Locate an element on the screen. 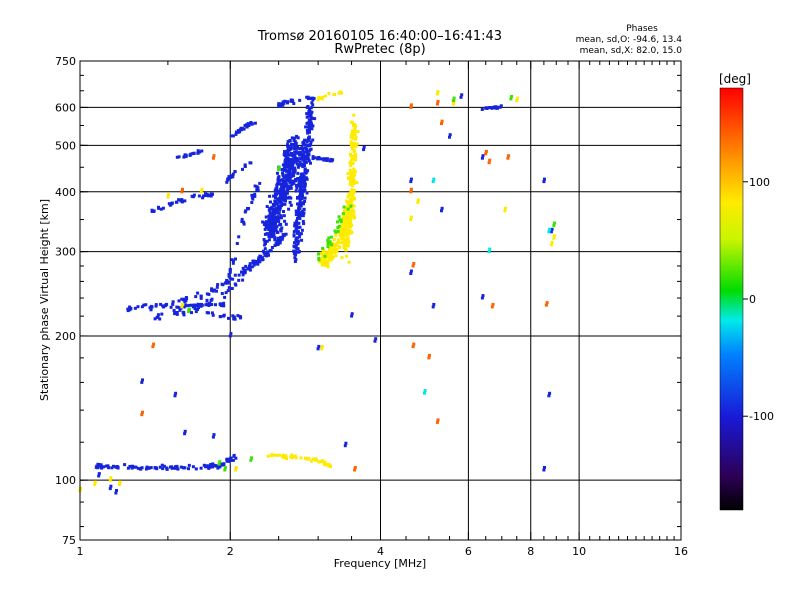 This screenshot has width=800, height=600. colorbar-tick-label: 0 is located at coordinates (752, 299).